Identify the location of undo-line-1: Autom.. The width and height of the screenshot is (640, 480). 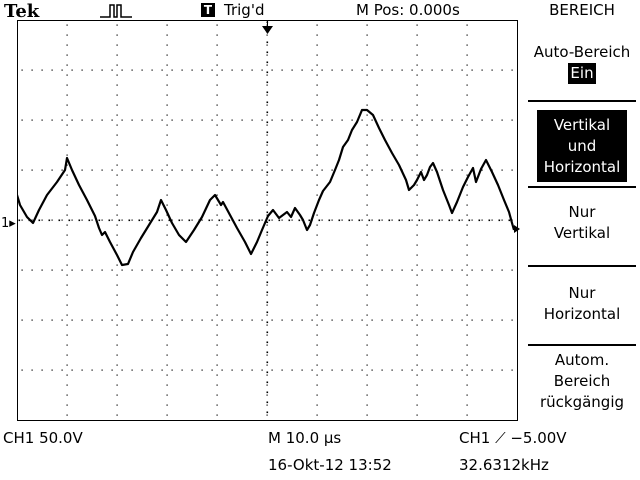
(582, 360).